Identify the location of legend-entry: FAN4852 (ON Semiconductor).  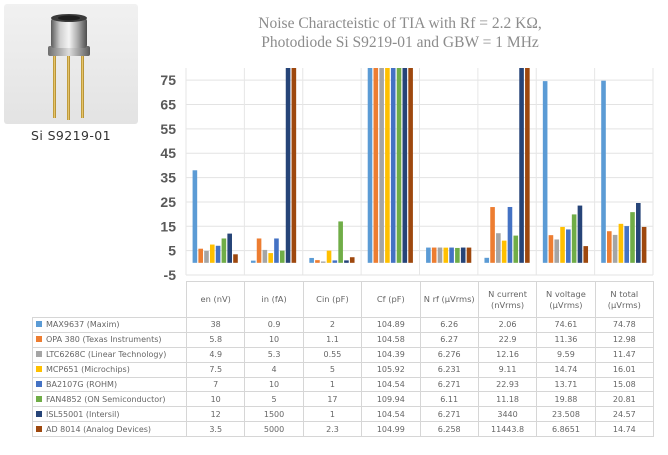
(109, 399).